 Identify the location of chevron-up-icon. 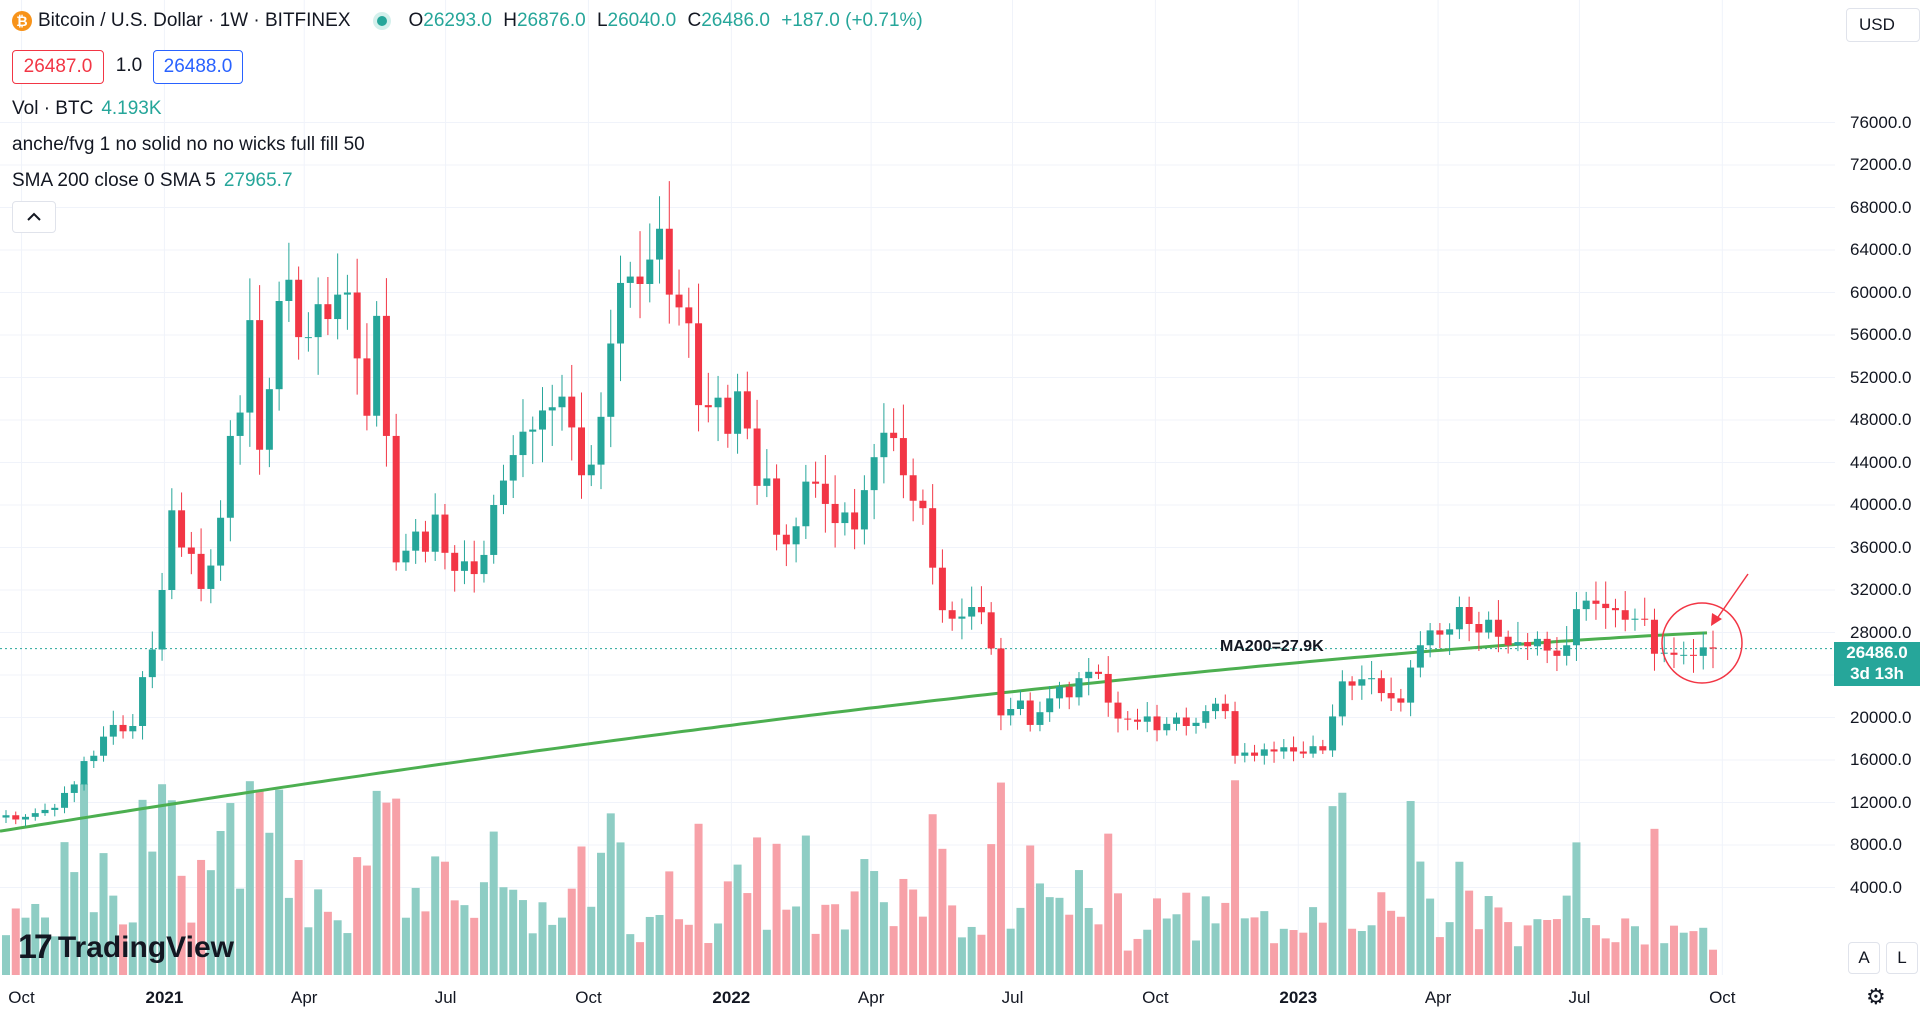
(34, 216).